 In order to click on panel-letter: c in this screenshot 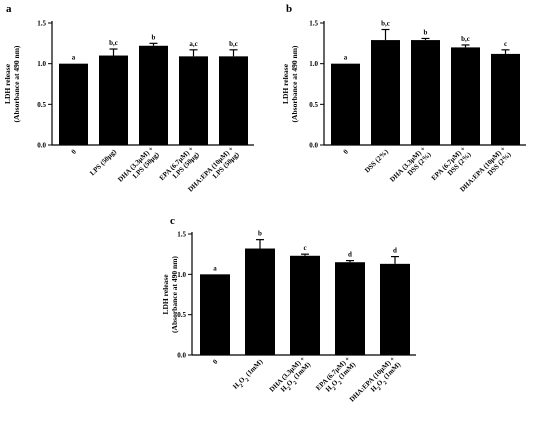, I will do `click(172, 221)`.